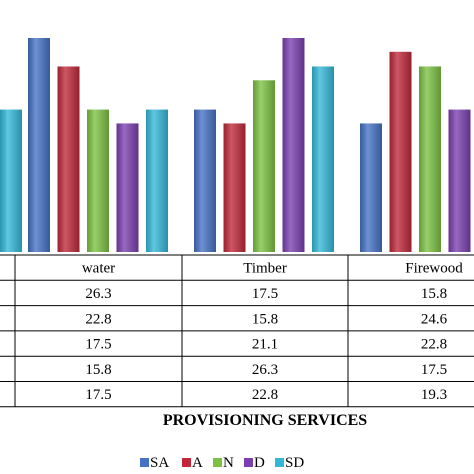 The height and width of the screenshot is (474, 474). I want to click on table-header-timber: Timber, so click(265, 269).